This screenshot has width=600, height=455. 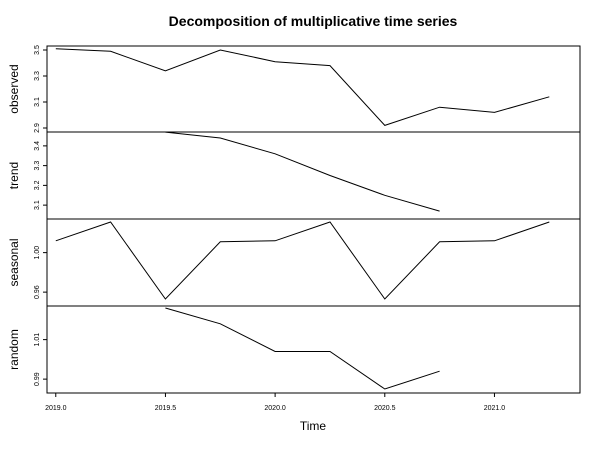 I want to click on x-axis: 2019.0 2019.5 2020.0 2020.5 2021.0, so click(x=275, y=402).